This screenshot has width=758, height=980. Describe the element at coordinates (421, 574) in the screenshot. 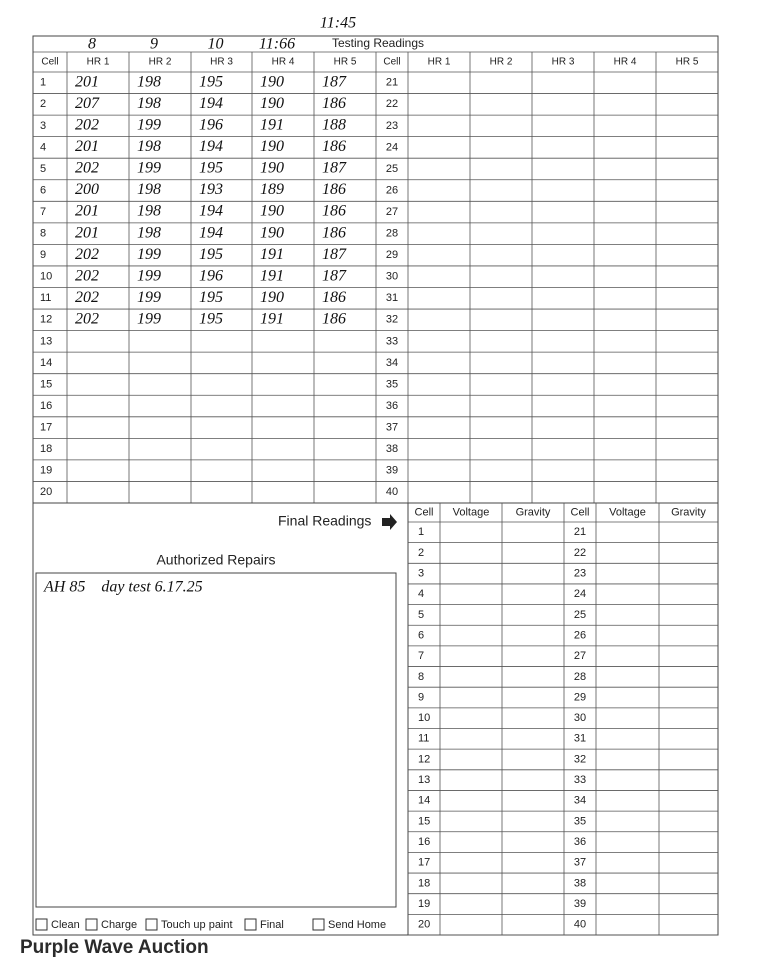

I see `cell-number: 3` at that location.